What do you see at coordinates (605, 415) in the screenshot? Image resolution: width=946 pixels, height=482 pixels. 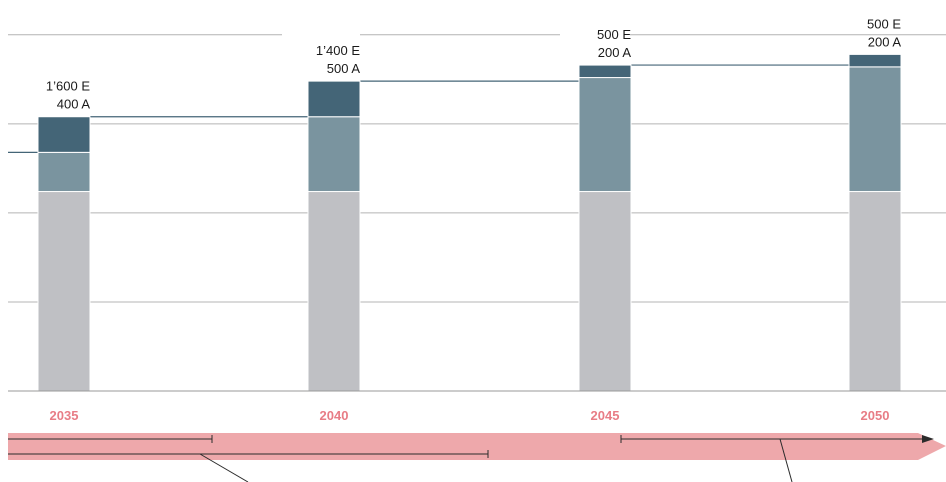 I see `year-label: 2045` at bounding box center [605, 415].